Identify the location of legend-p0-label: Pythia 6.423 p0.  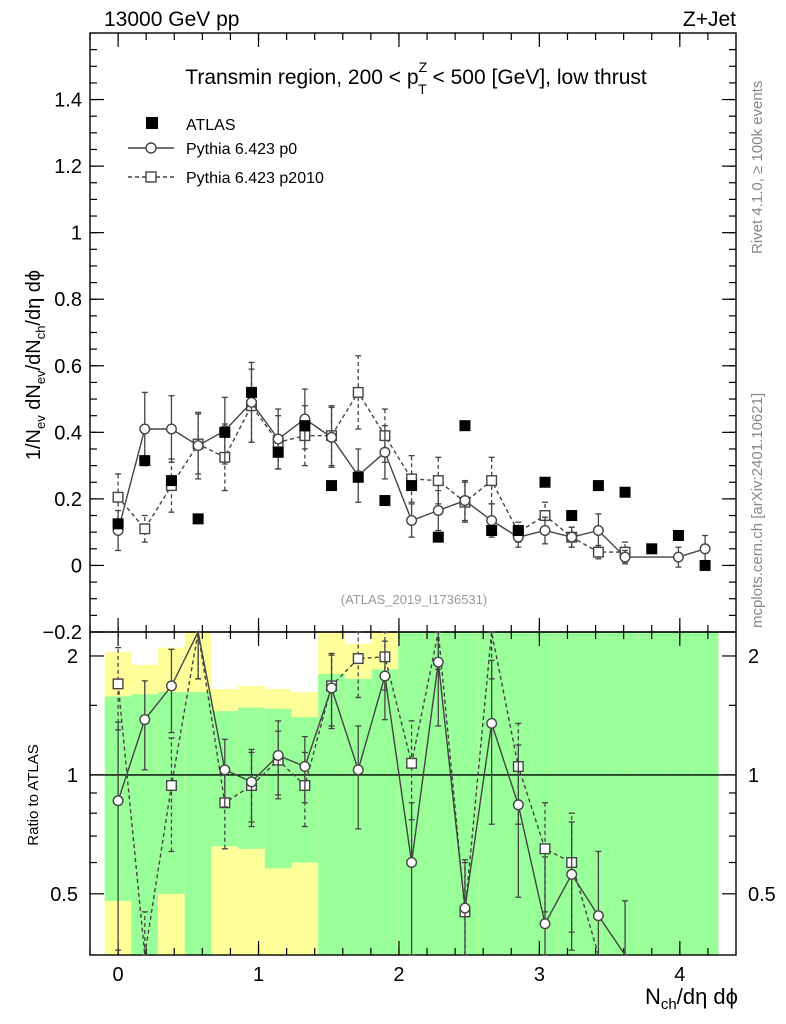
(241, 149).